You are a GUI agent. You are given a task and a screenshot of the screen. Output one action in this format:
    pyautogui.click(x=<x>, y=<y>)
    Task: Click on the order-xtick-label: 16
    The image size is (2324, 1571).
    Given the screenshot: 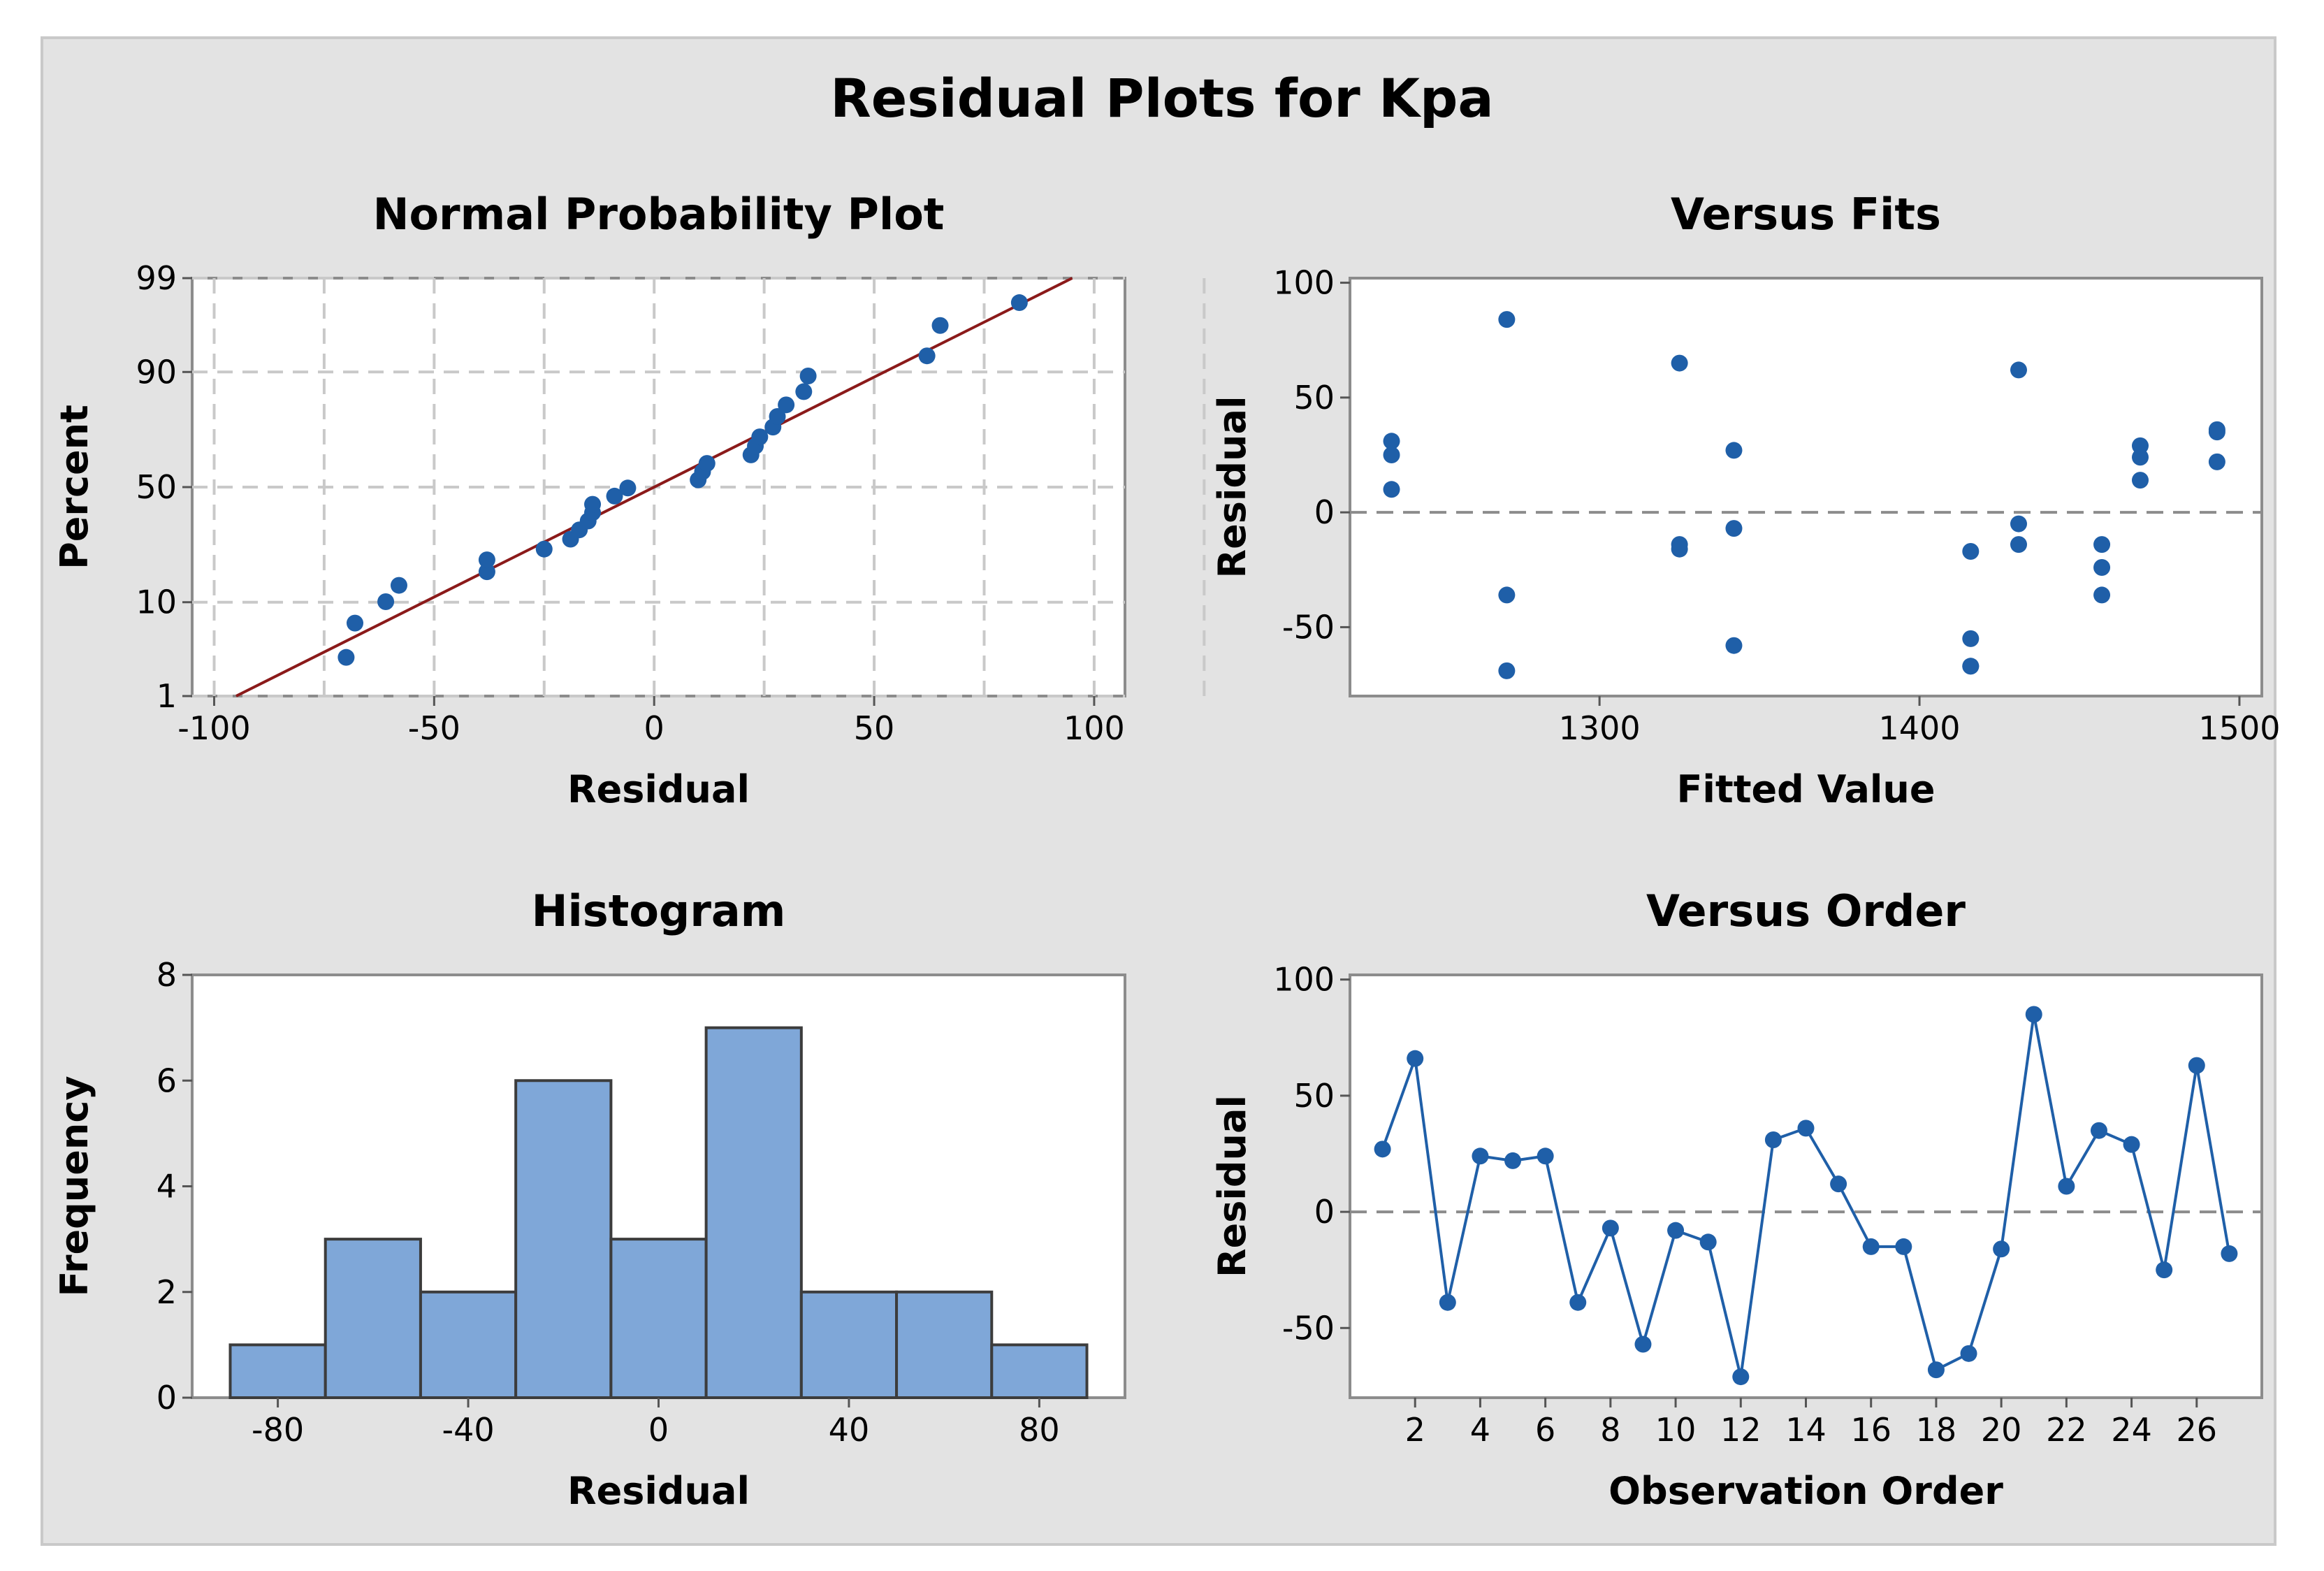 What is the action you would take?
    pyautogui.click(x=1870, y=1430)
    